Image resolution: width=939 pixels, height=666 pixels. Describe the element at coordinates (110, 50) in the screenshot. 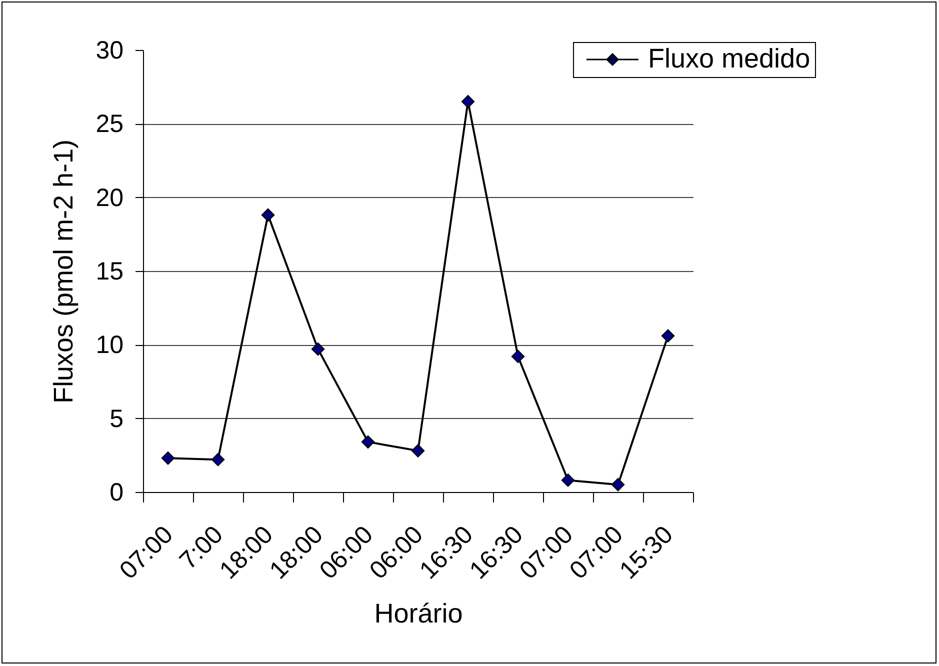

I see `y-tick-label: 30` at that location.